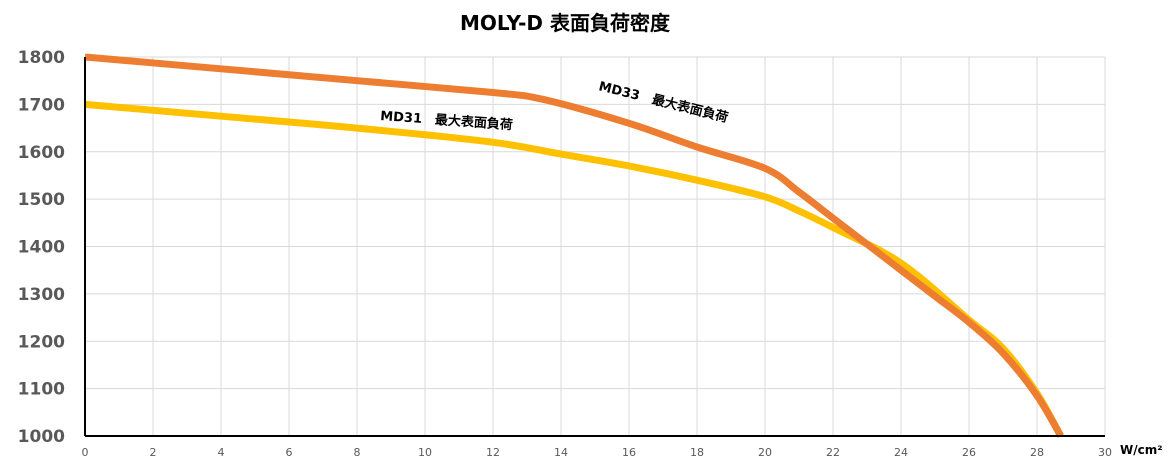 The height and width of the screenshot is (474, 1169). I want to click on chart-title: MOLY-D 表面負荷密度, so click(565, 23).